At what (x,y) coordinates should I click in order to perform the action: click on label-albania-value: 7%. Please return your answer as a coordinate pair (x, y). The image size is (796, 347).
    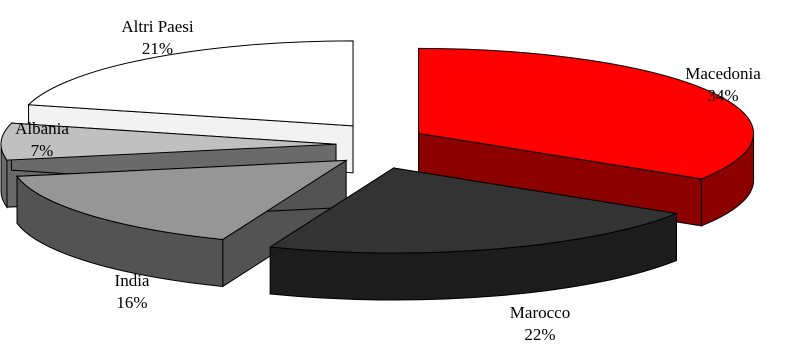
    Looking at the image, I should click on (42, 150).